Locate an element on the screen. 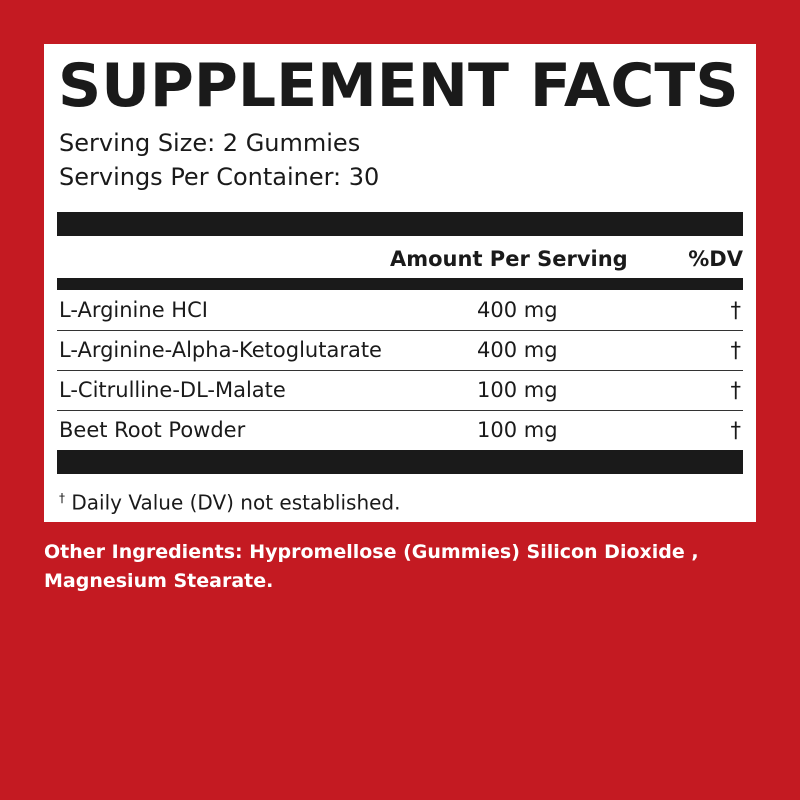  ingredient-row: L-Arginine-Alpha-Ketoglutarate 400 mg † is located at coordinates (400, 350).